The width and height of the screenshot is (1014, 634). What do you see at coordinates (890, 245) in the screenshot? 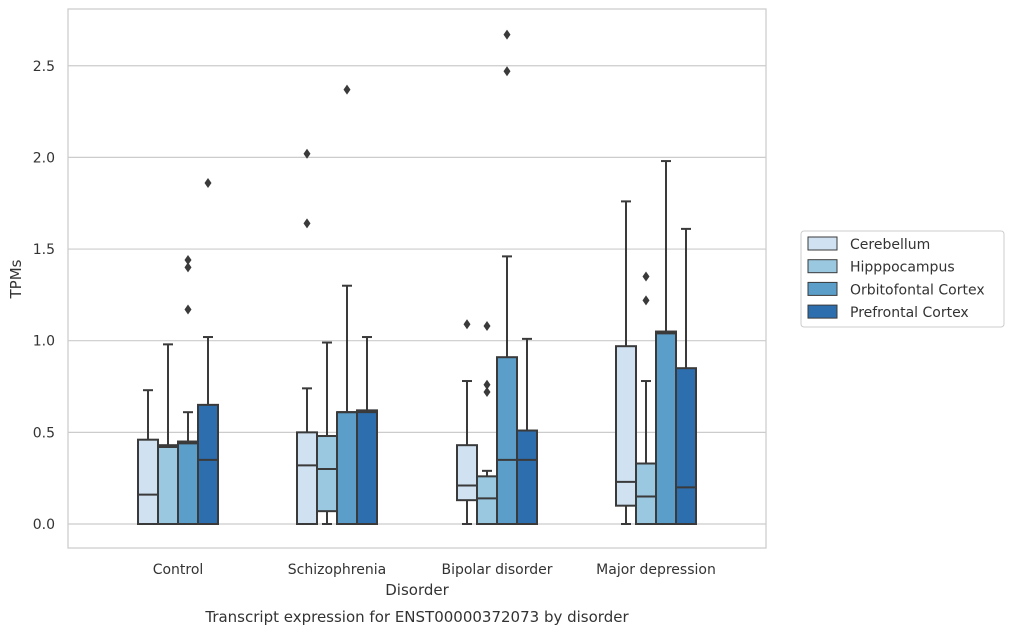
I see `legend-label: Cerebellum` at bounding box center [890, 245].